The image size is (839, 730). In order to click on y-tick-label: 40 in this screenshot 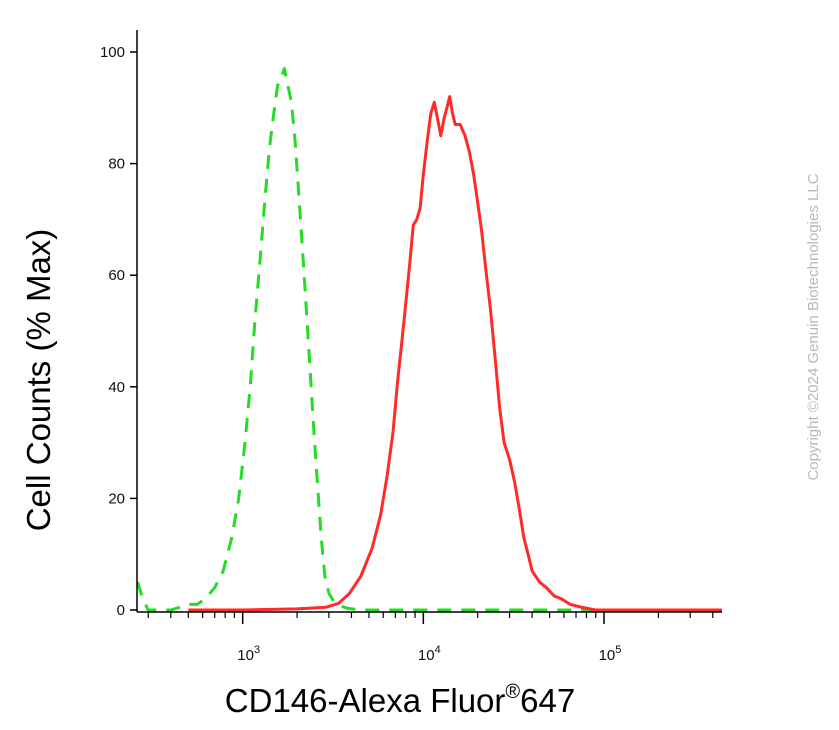, I will do `click(116, 387)`.